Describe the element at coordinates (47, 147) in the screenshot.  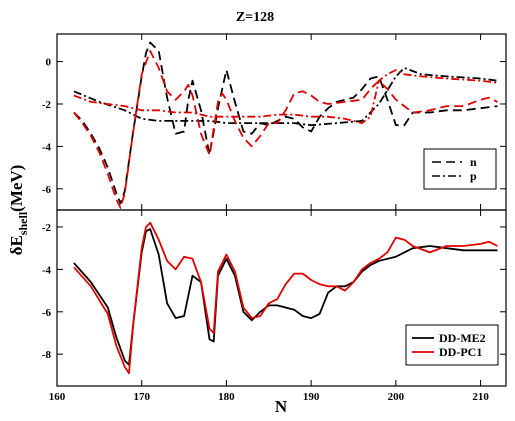
I see `top-y-tick-label: -4` at that location.